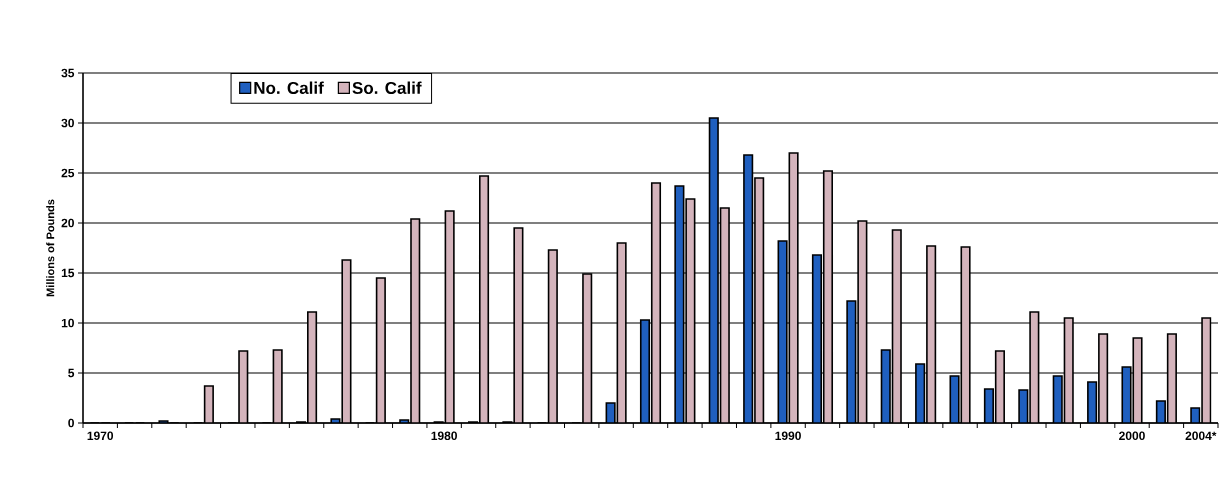 This screenshot has width=1230, height=482. I want to click on x-tick-label: 1980, so click(444, 436).